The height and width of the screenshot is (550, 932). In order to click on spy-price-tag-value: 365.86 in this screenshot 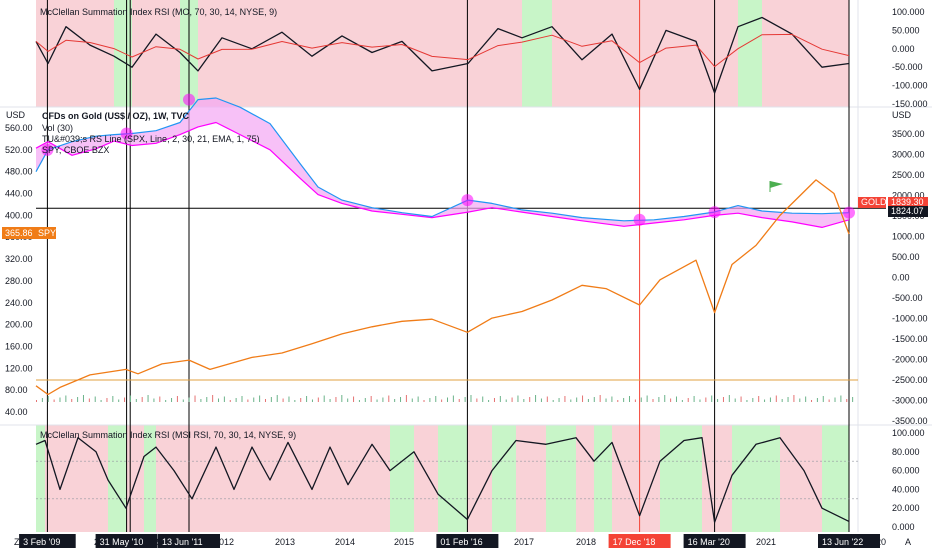, I will do `click(19, 233)`.